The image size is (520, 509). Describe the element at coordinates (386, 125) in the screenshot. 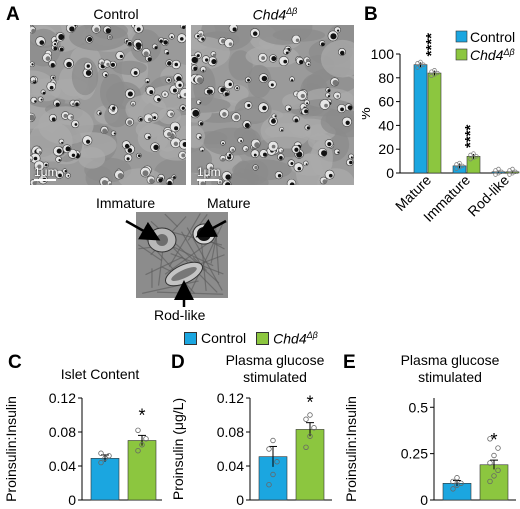

I see `y-tick-label: 40` at that location.